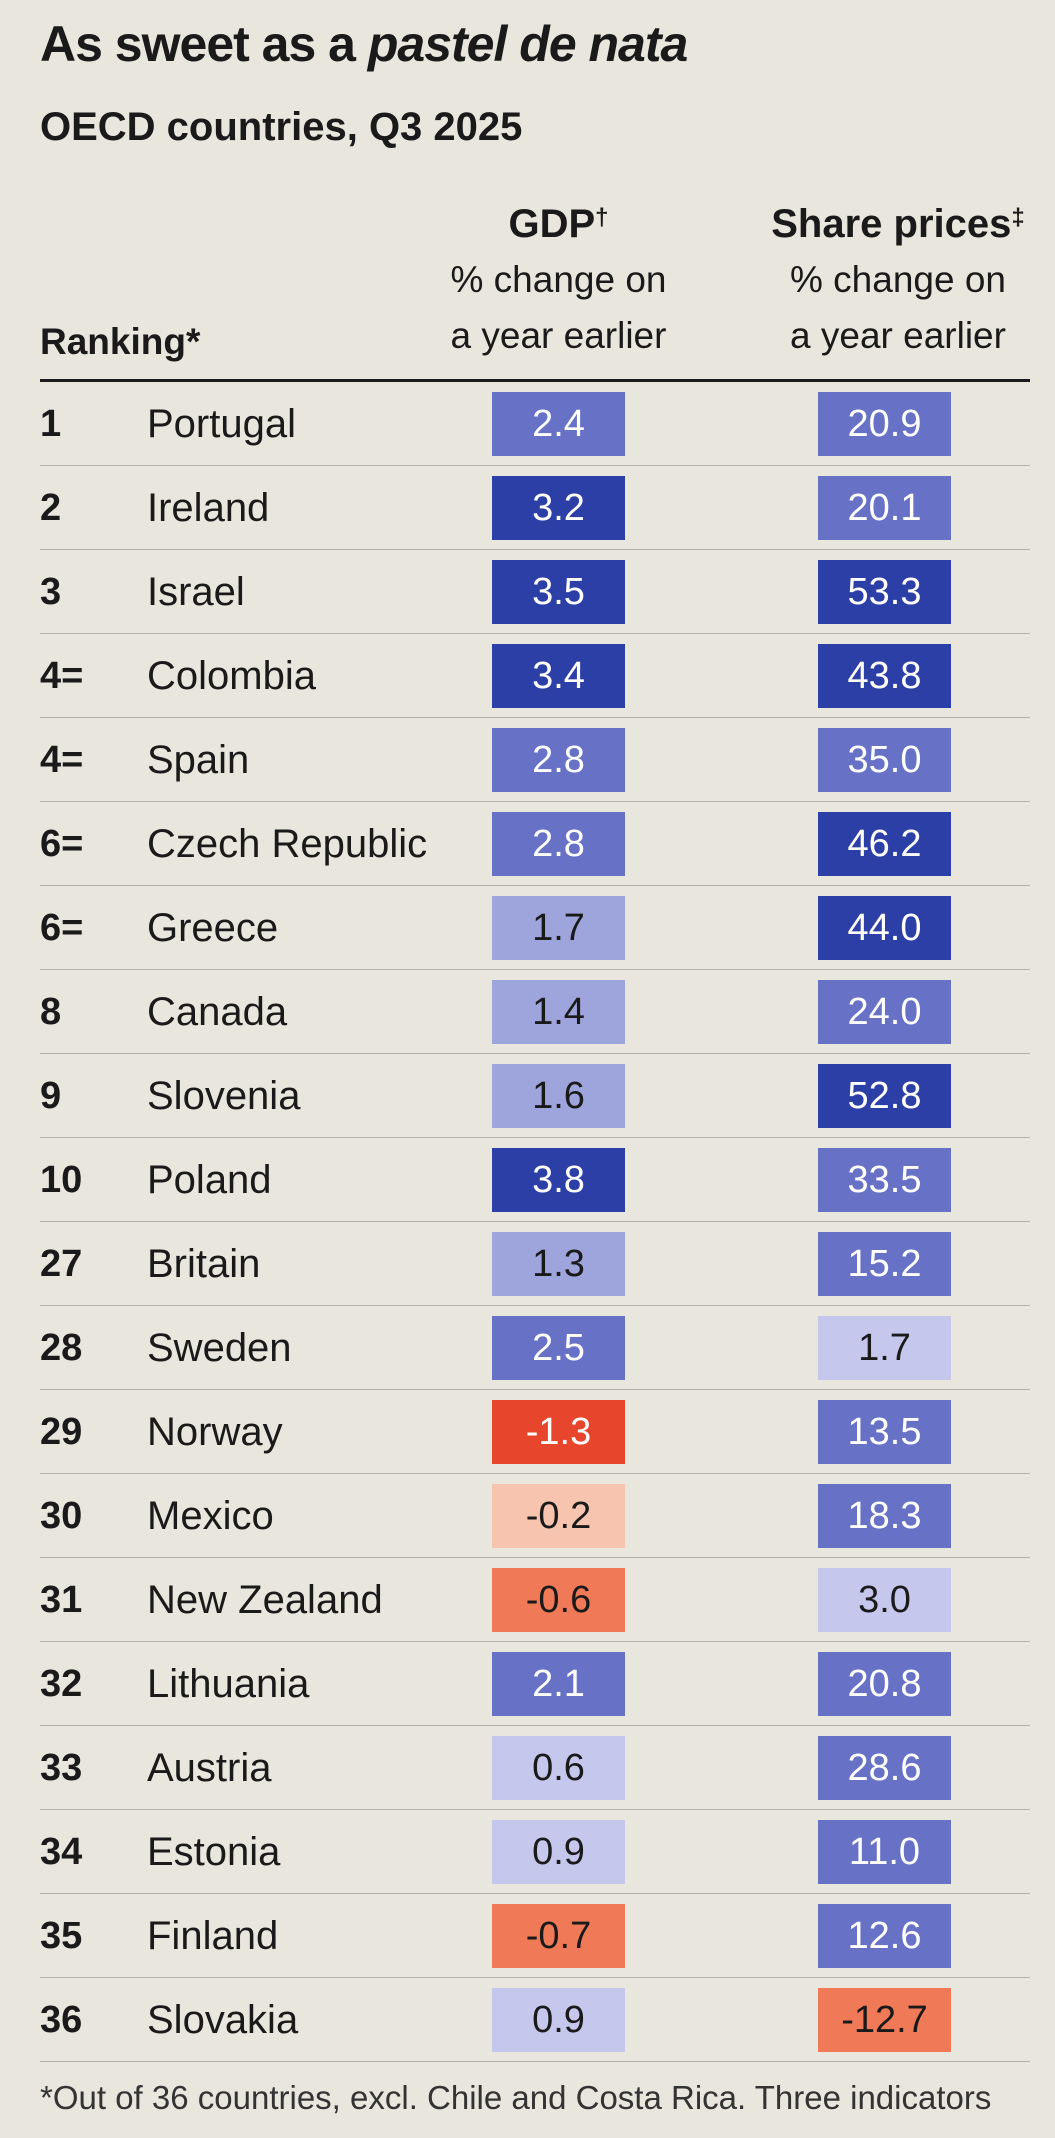  I want to click on table-row: 9 Slovenia 1.6 52.8, so click(527, 1096).